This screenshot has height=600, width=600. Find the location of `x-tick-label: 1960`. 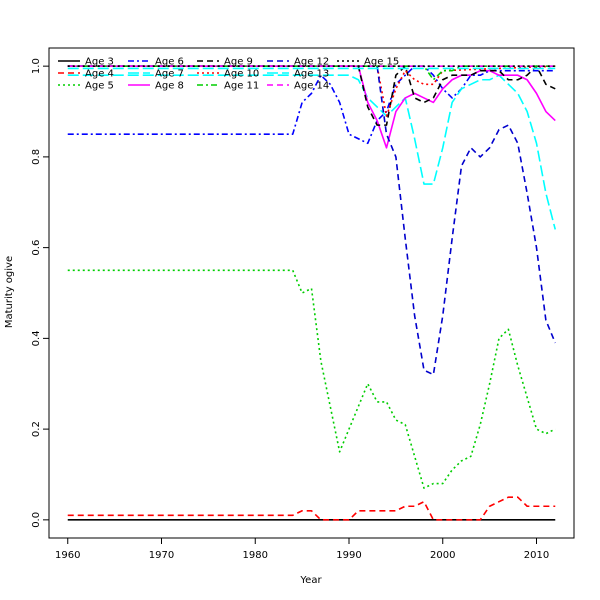

x-tick-label: 1960 is located at coordinates (67, 555).